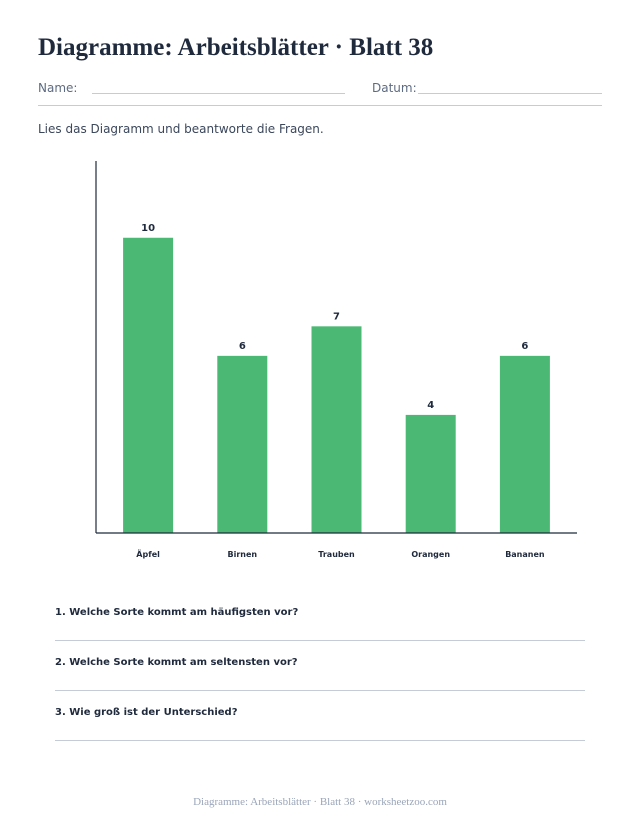  What do you see at coordinates (525, 554) in the screenshot?
I see `category-label-5: Bananen` at bounding box center [525, 554].